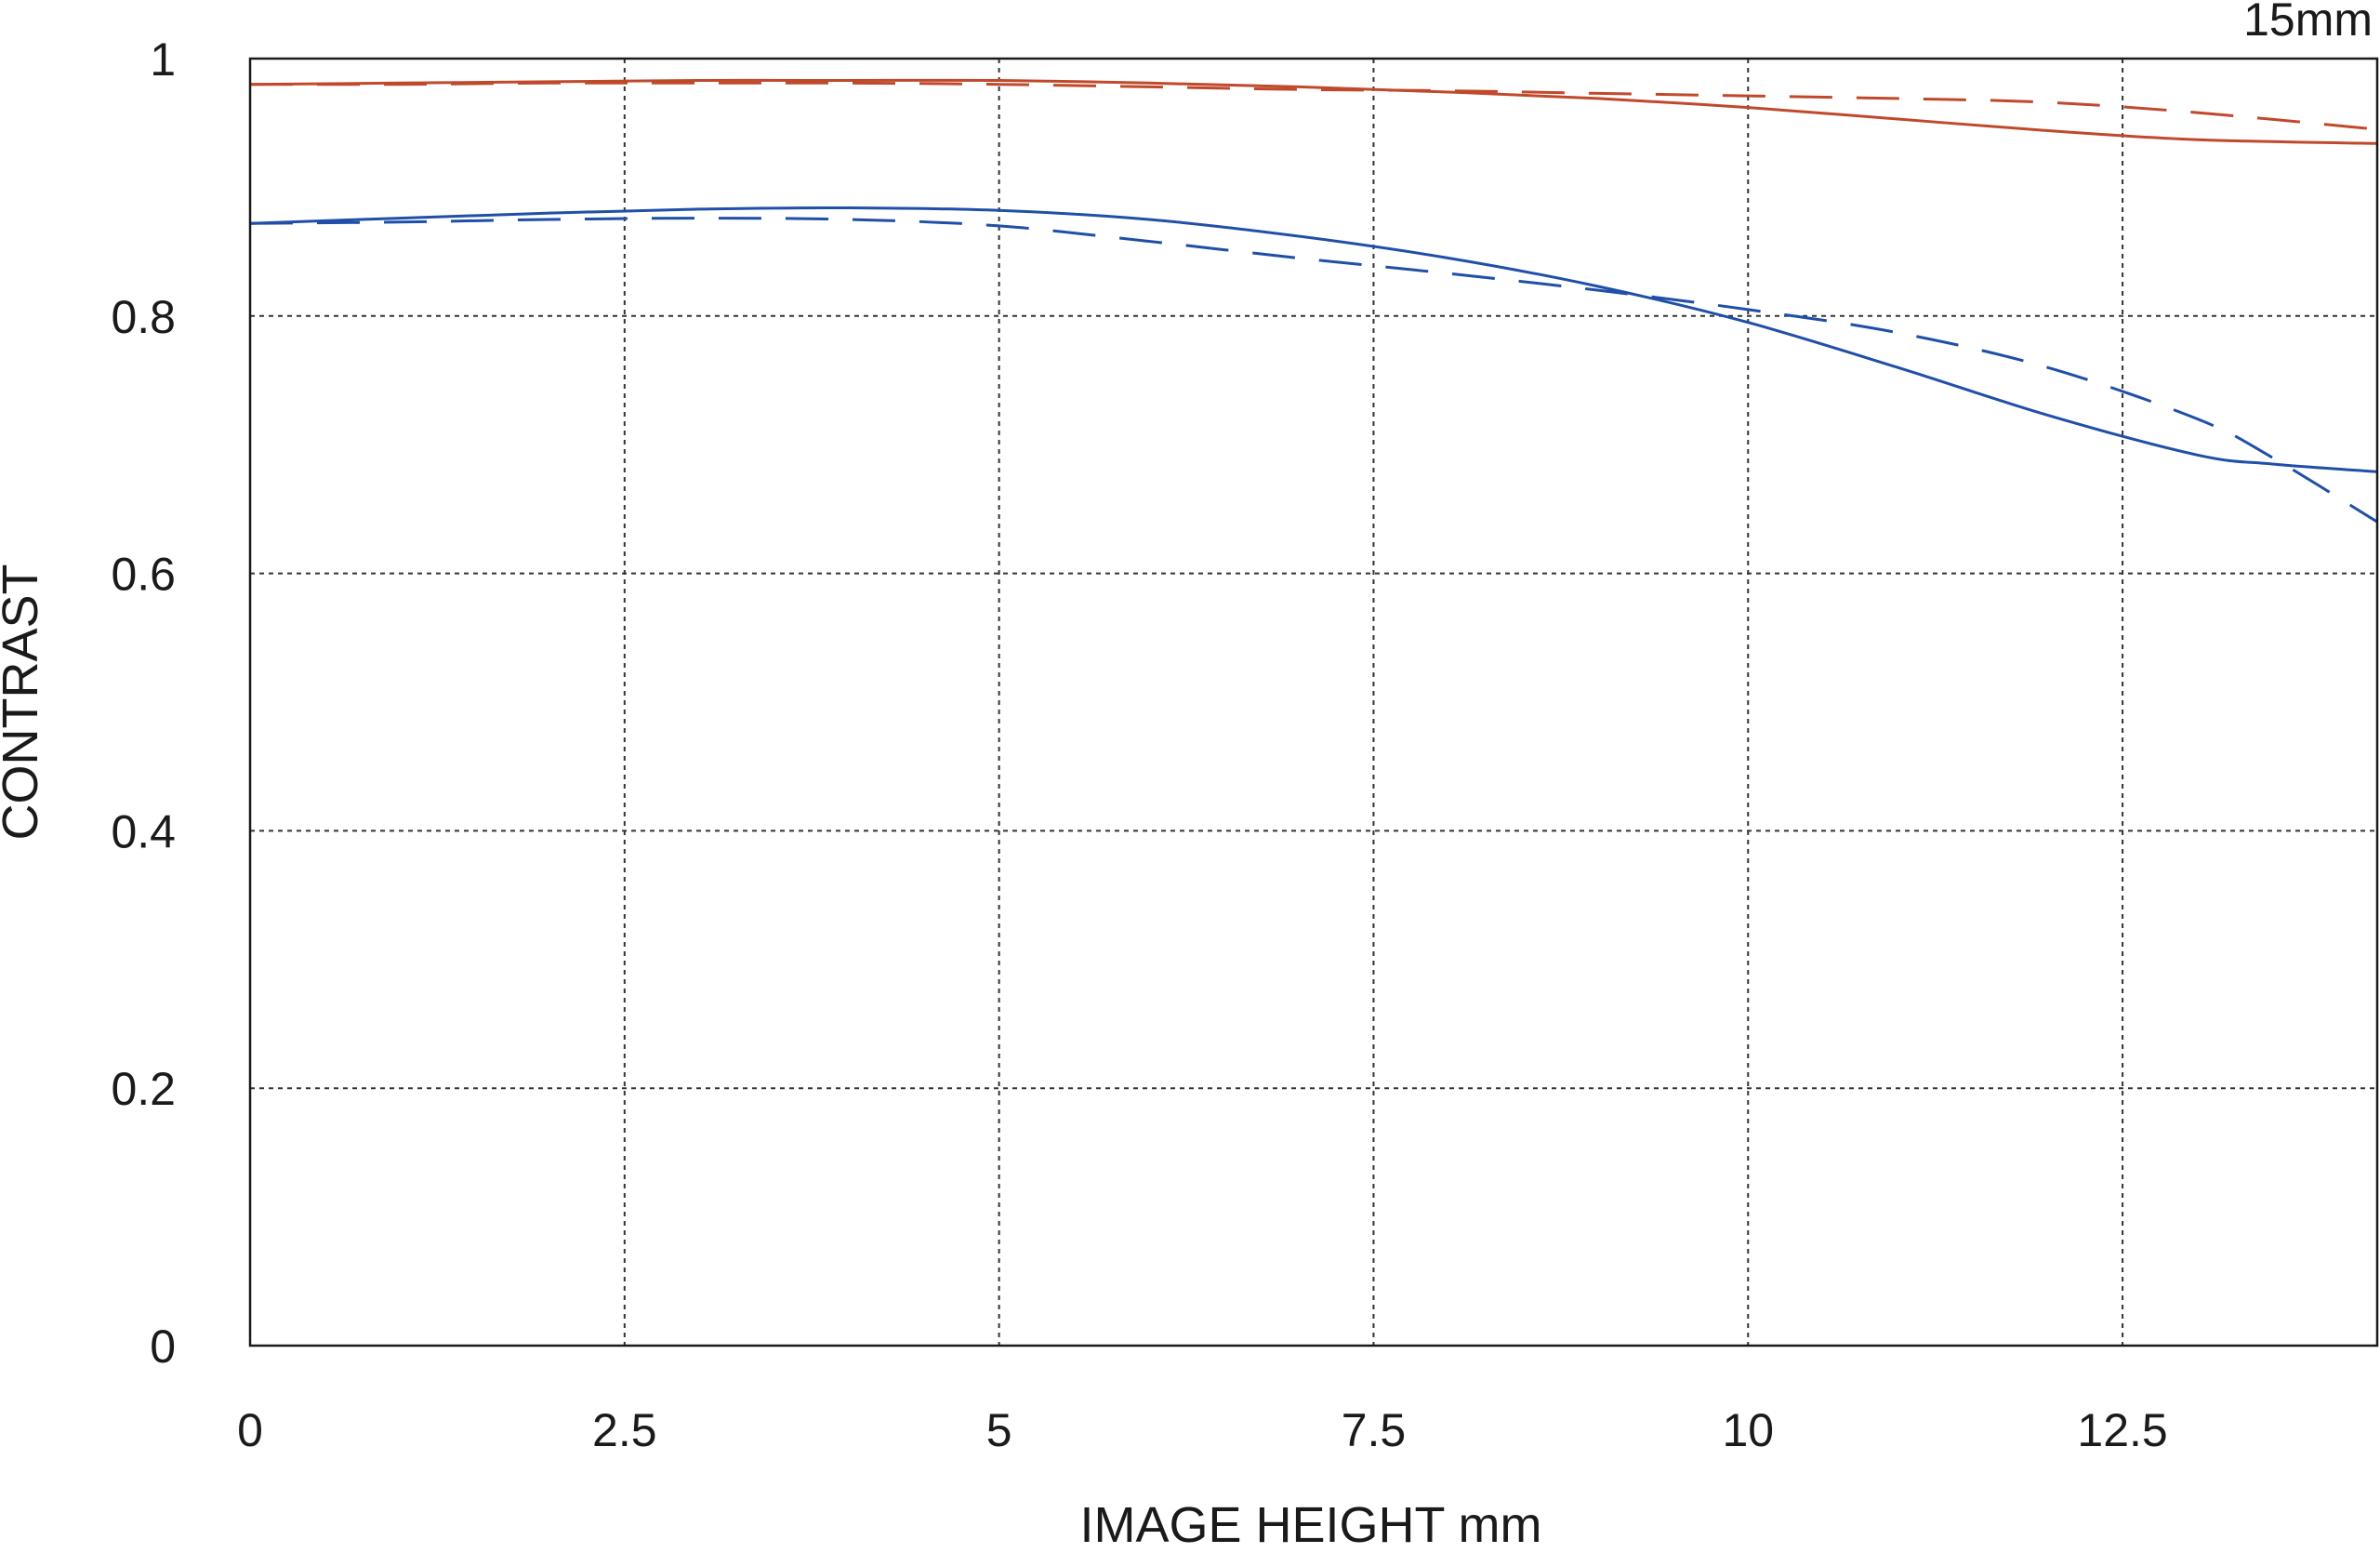 This screenshot has height=1553, width=2380. I want to click on y-tick-labels: 0 0.2 0.4 0.6 0.8 1, so click(143, 703).